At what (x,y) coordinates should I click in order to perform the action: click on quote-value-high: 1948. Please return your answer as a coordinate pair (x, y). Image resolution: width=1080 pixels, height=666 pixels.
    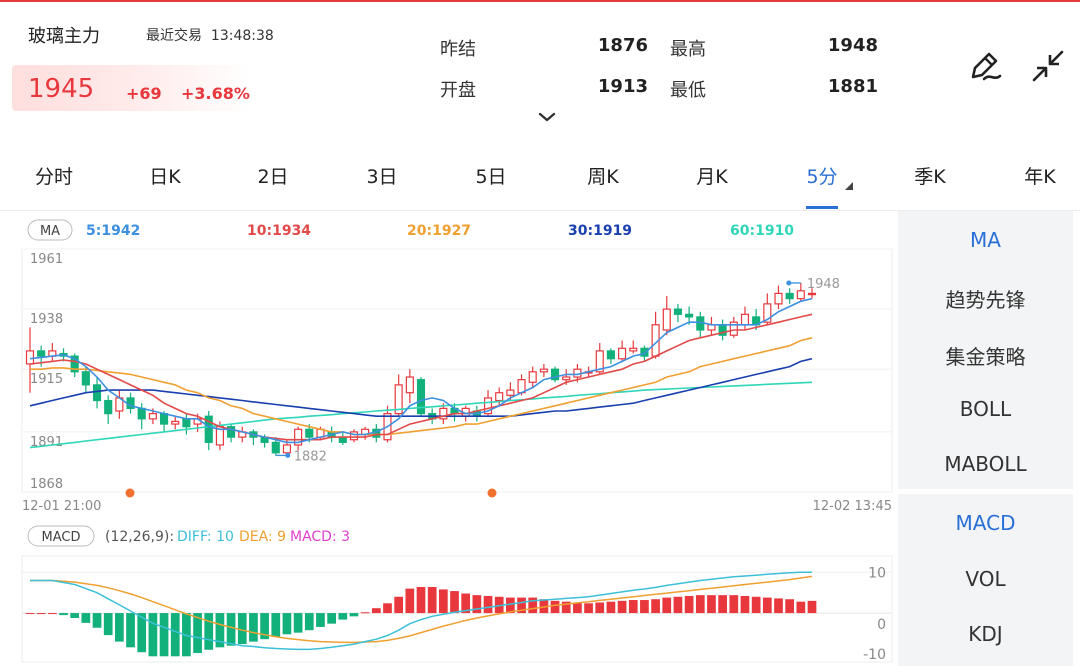
    Looking at the image, I should click on (852, 45).